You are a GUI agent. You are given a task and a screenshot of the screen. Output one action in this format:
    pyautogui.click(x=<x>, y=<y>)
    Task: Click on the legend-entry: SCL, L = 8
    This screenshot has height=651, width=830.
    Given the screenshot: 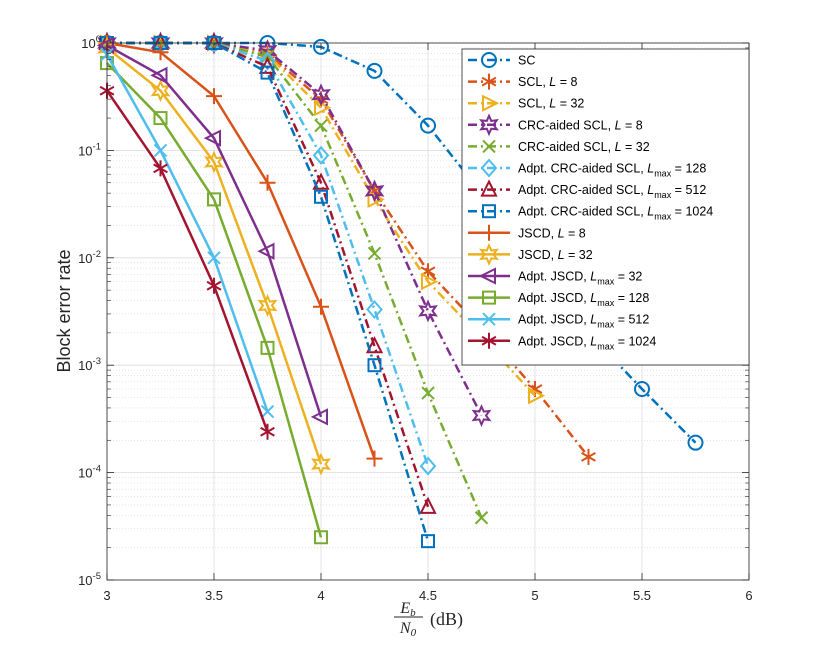 What is the action you would take?
    pyautogui.click(x=522, y=81)
    